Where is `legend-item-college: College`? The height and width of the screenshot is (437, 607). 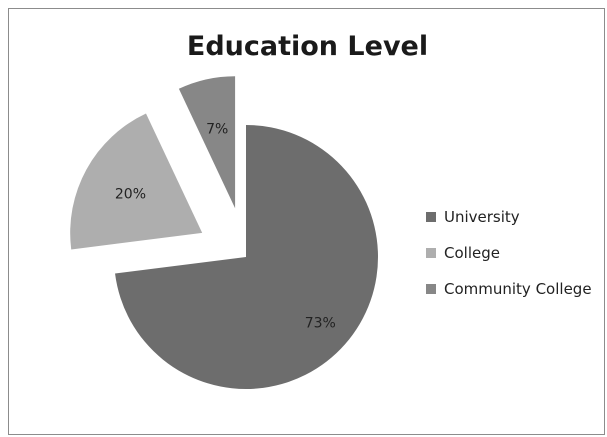
legend-item-college: College is located at coordinates (509, 253).